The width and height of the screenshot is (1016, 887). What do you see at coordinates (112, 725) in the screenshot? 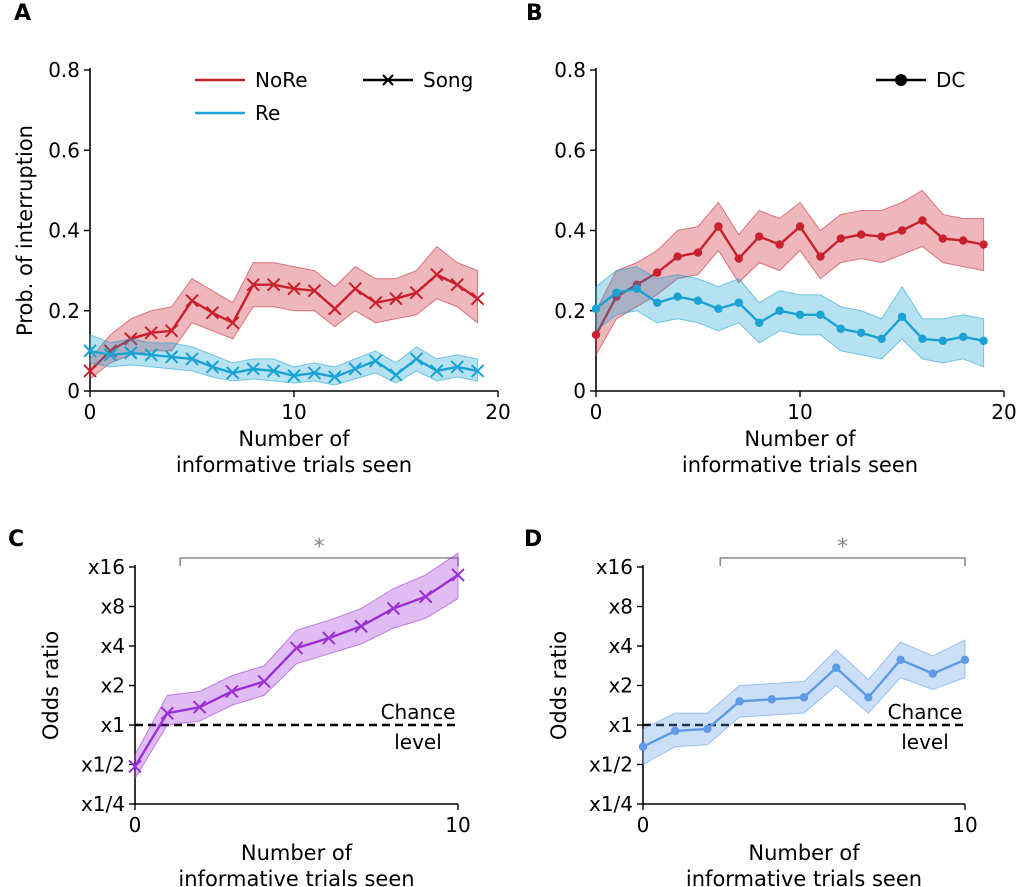
I see `y-tick-label: x1` at bounding box center [112, 725].